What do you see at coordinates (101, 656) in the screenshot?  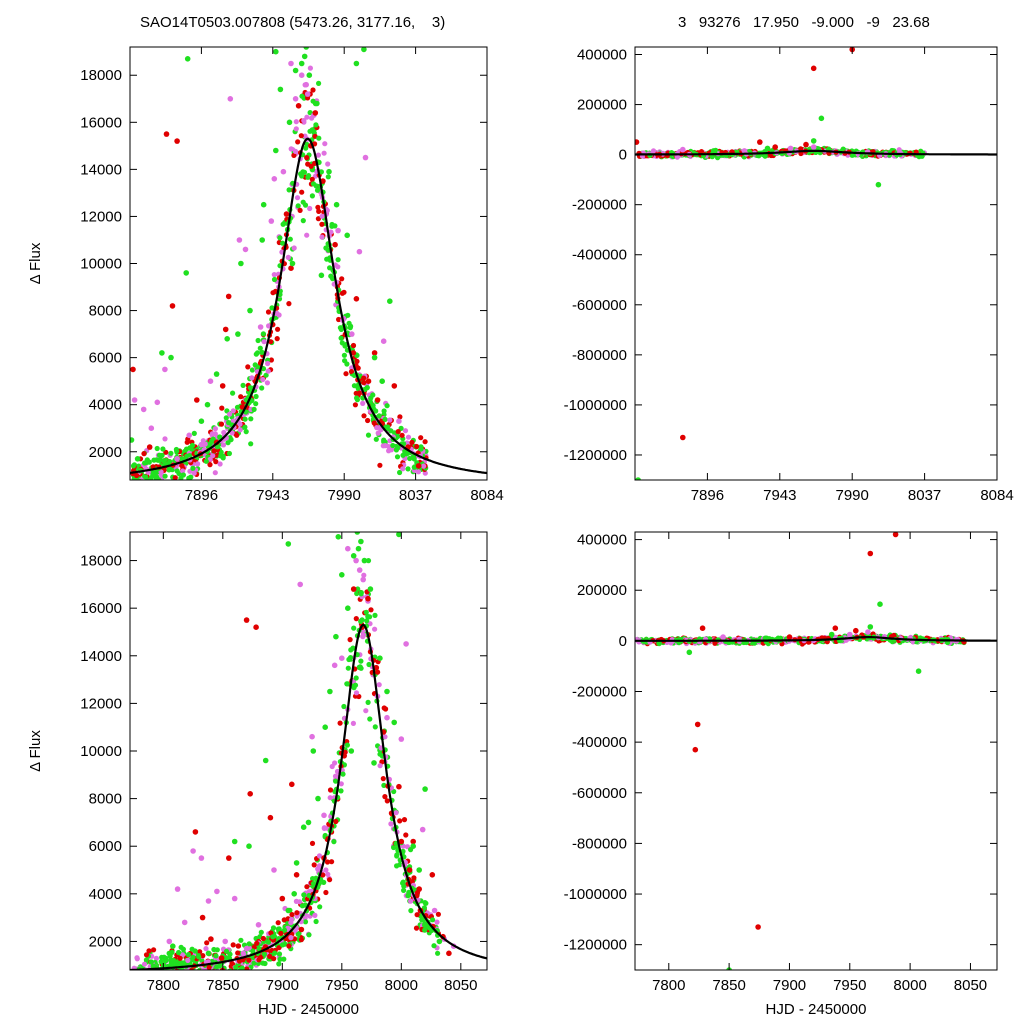 I see `y-tick-label: 14000` at bounding box center [101, 656].